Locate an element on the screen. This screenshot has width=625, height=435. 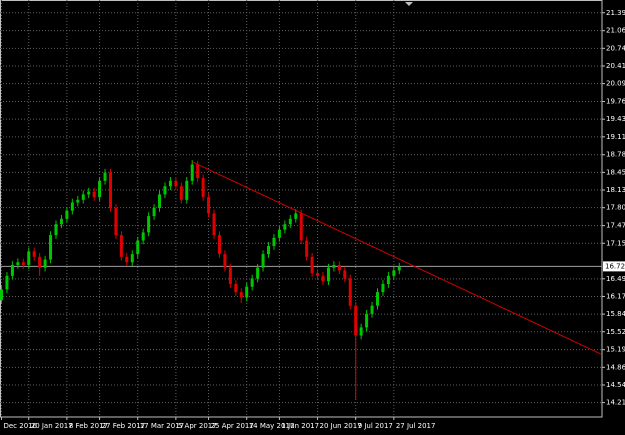
y-tick-label: 19.760 is located at coordinates (615, 102).